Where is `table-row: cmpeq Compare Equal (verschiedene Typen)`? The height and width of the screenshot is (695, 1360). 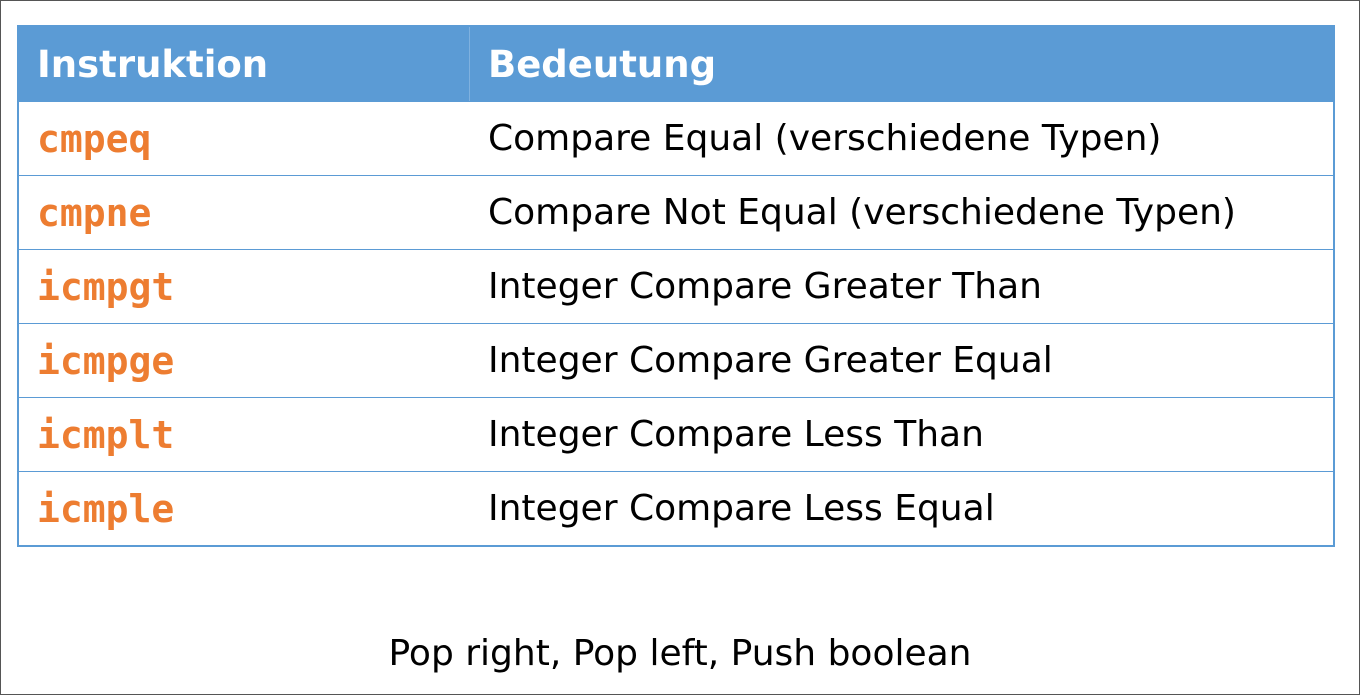
table-row: cmpeq Compare Equal (verschiedene Typen) is located at coordinates (676, 138).